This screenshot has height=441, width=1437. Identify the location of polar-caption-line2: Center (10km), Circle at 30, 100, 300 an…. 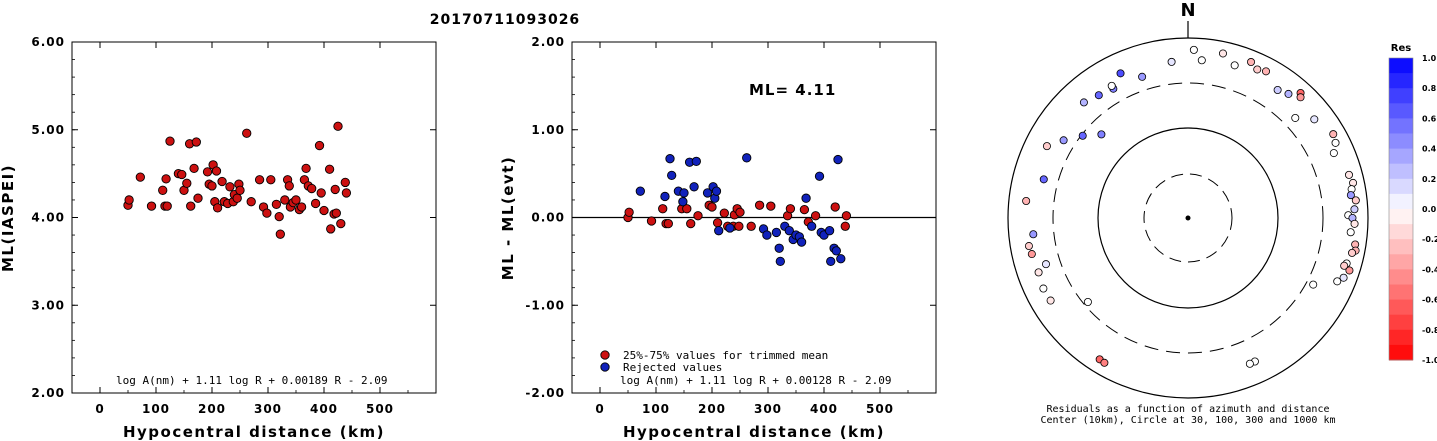
(1187, 420).